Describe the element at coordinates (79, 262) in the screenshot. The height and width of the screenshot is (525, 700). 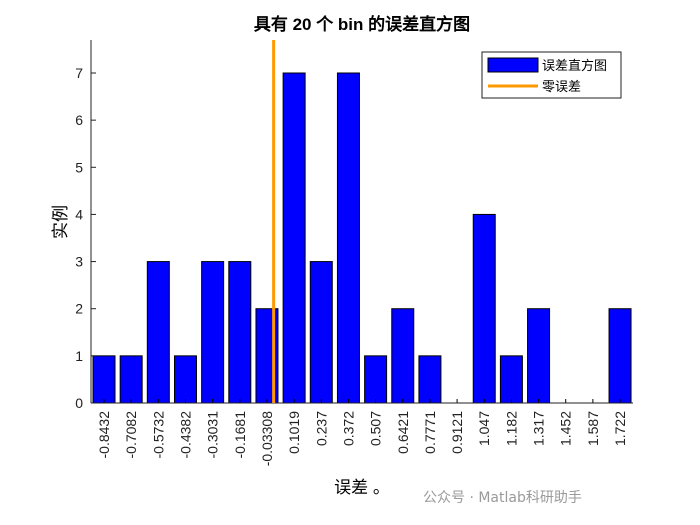
I see `y-tick-label: 3` at that location.